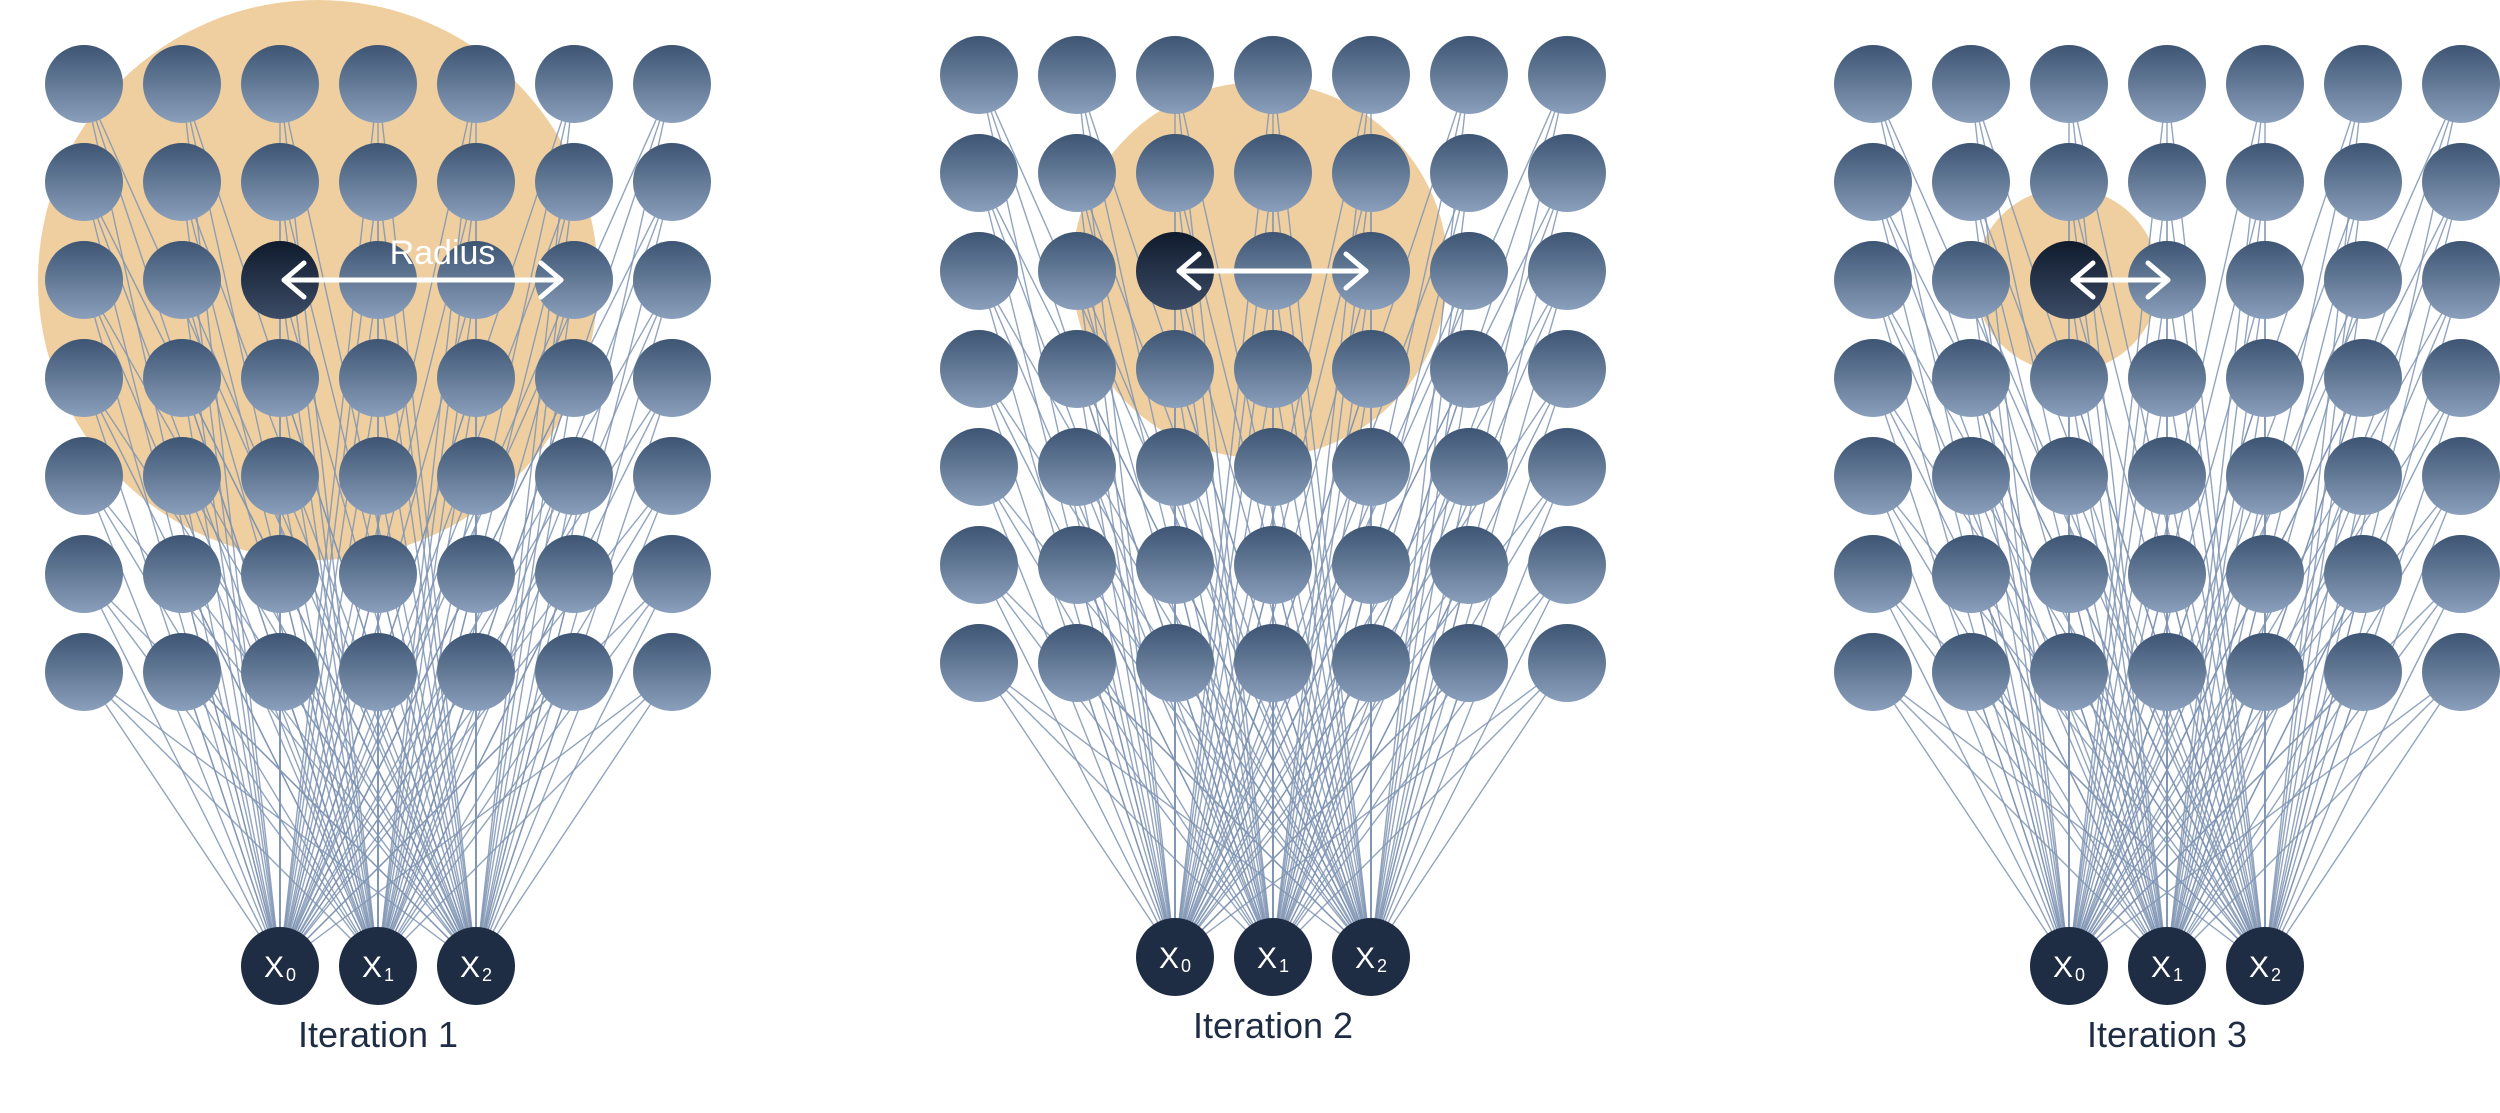 The image size is (2500, 1113). Describe the element at coordinates (2080, 975) in the screenshot. I see `input-node-subscript: 0` at that location.